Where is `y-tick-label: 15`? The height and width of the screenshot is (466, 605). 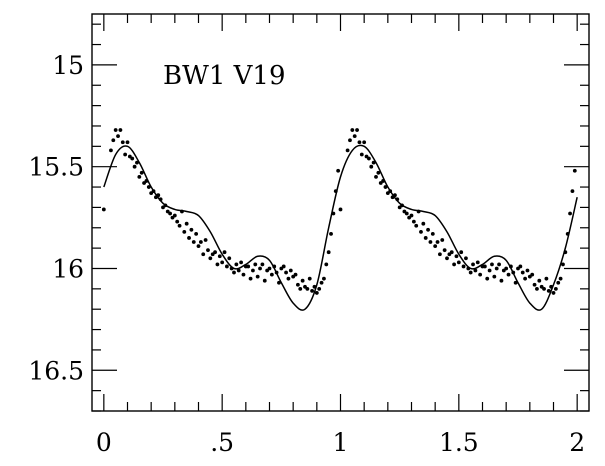 y-tick-label: 15 is located at coordinates (68, 65).